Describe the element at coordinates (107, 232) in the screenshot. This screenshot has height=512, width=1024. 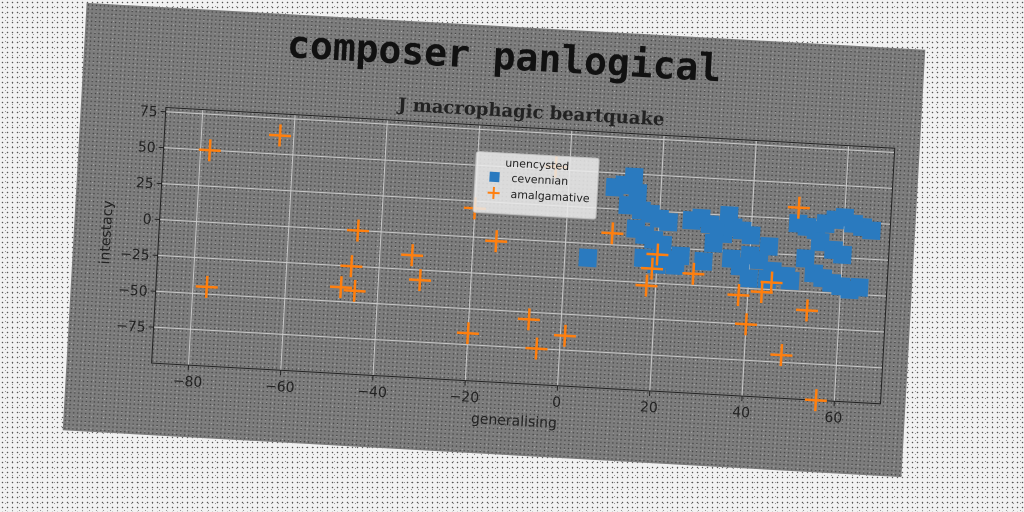
I see `y-axis-label: intestacy` at that location.